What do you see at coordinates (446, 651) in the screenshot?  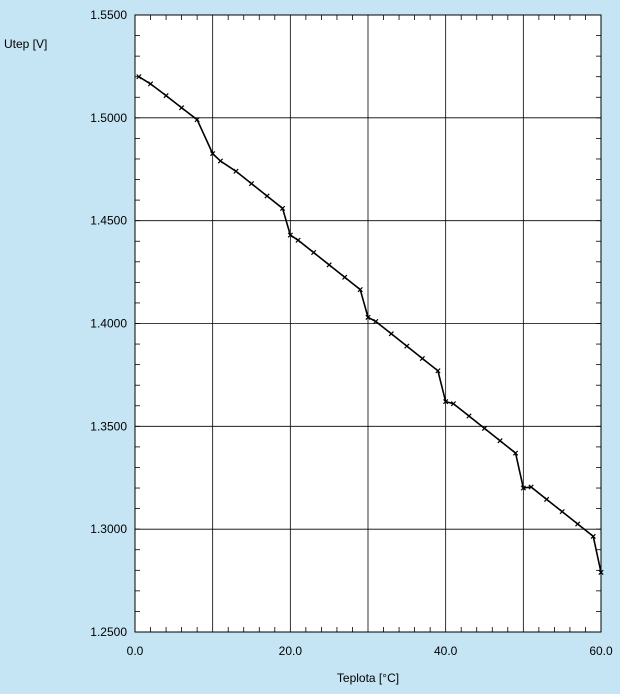 I see `x-tick-label: 40.0` at bounding box center [446, 651].